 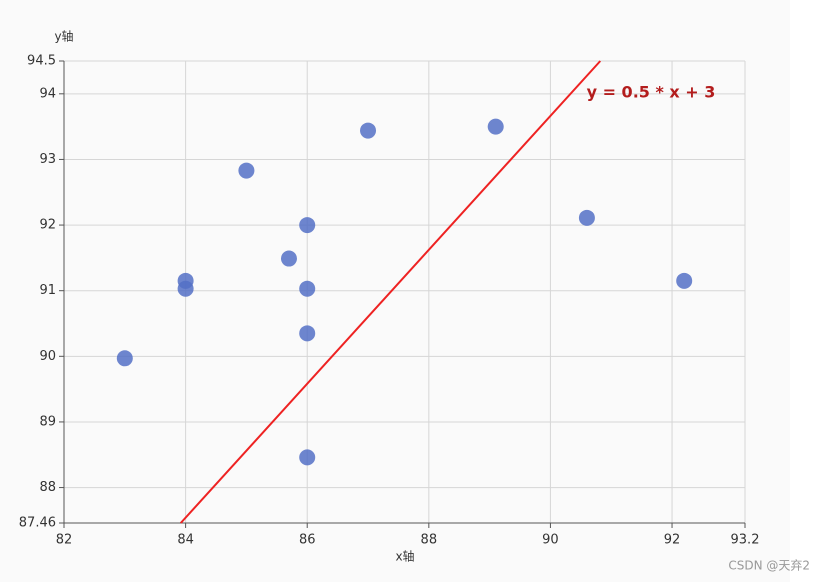 I want to click on y-axis-label: y轴, so click(x=63, y=36).